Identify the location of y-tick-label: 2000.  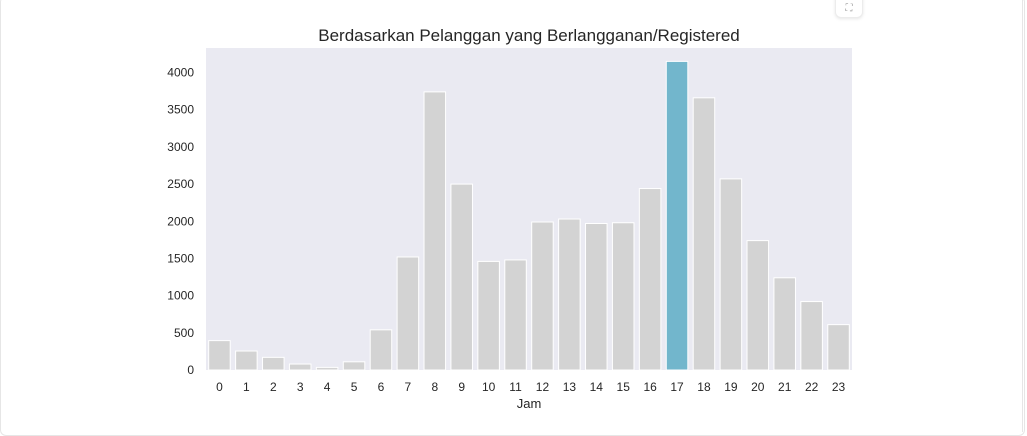
(180, 221).